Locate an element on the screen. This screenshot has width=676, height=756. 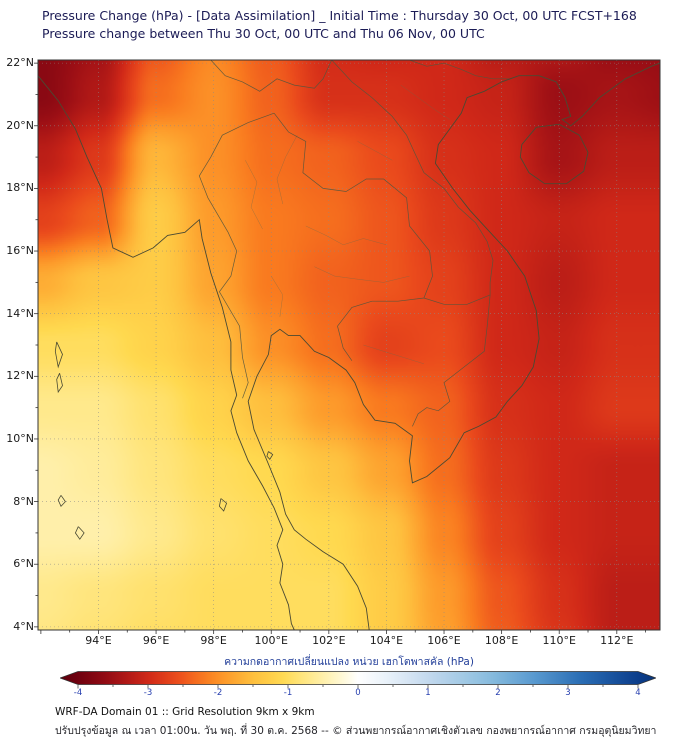
colorbar-tick-label: 1 is located at coordinates (428, 693).